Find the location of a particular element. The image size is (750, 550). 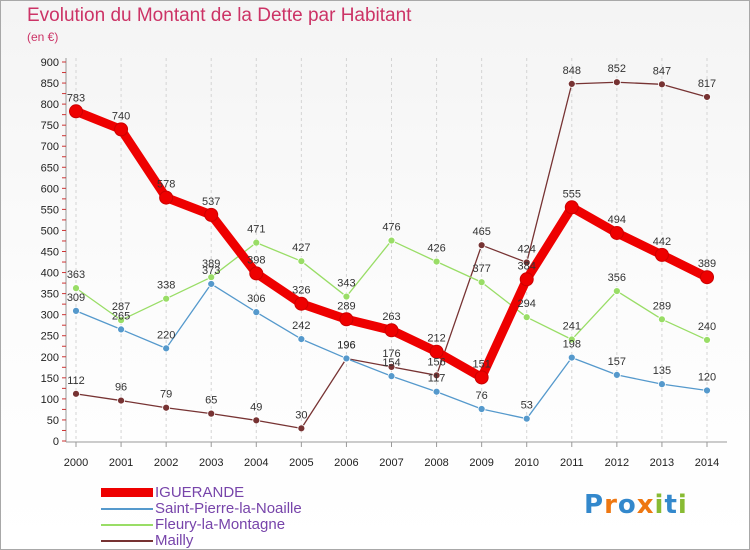

y-tick-label: 150 is located at coordinates (50, 379).